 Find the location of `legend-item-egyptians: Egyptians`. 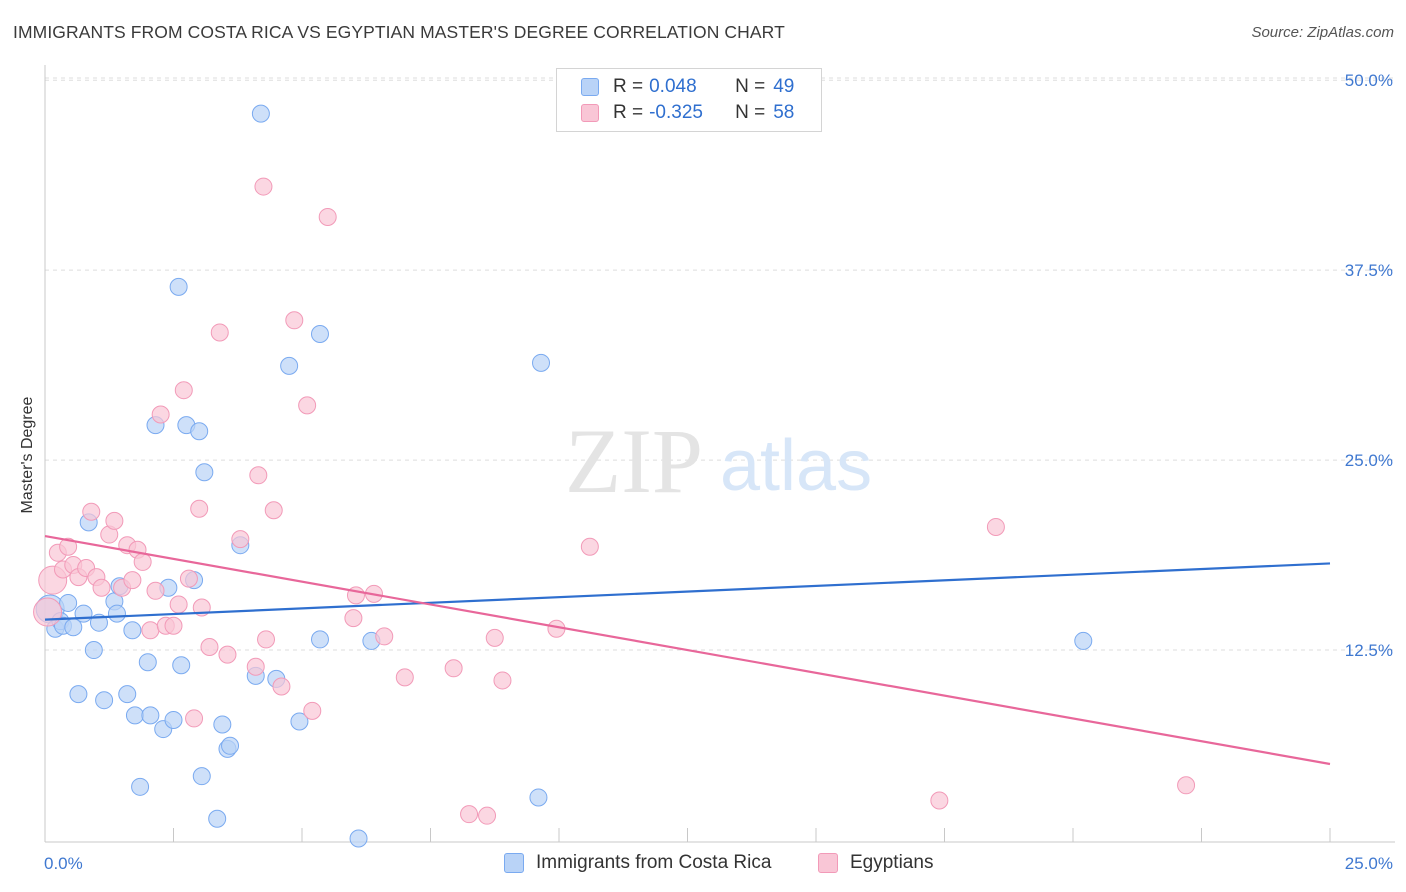

legend-item-egyptians: Egyptians is located at coordinates (875, 863).